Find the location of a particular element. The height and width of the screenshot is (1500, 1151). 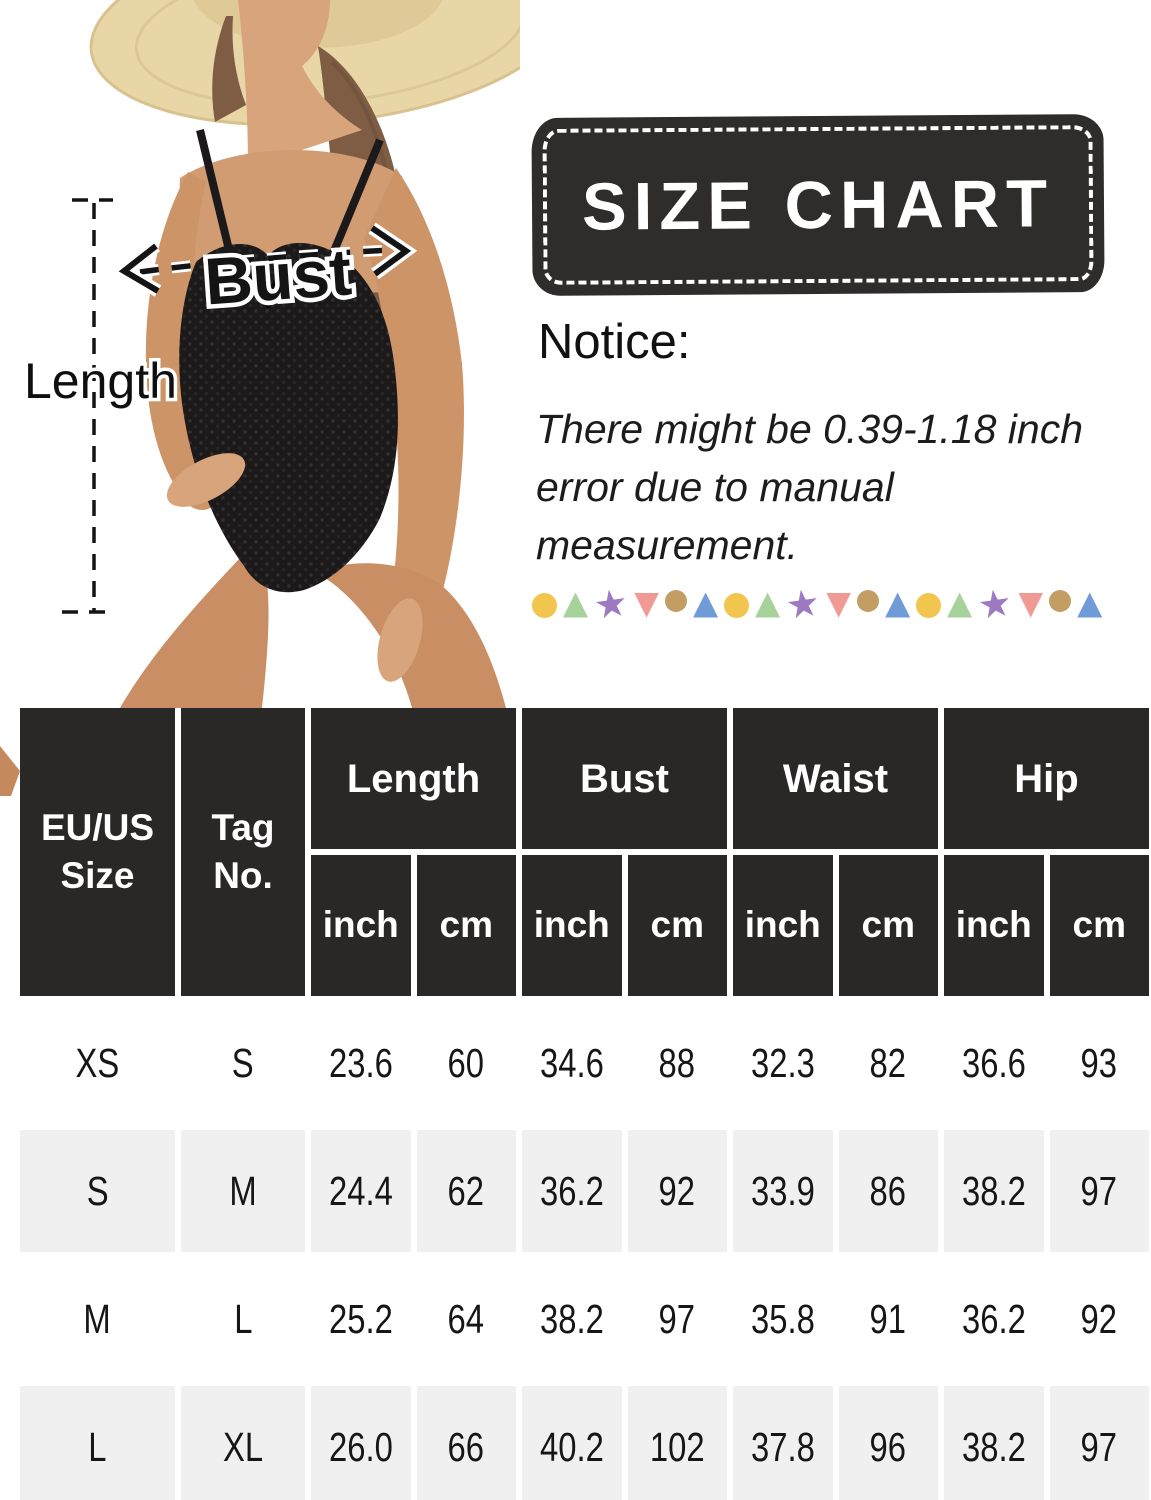

size-value-cell: XS is located at coordinates (97, 1063).